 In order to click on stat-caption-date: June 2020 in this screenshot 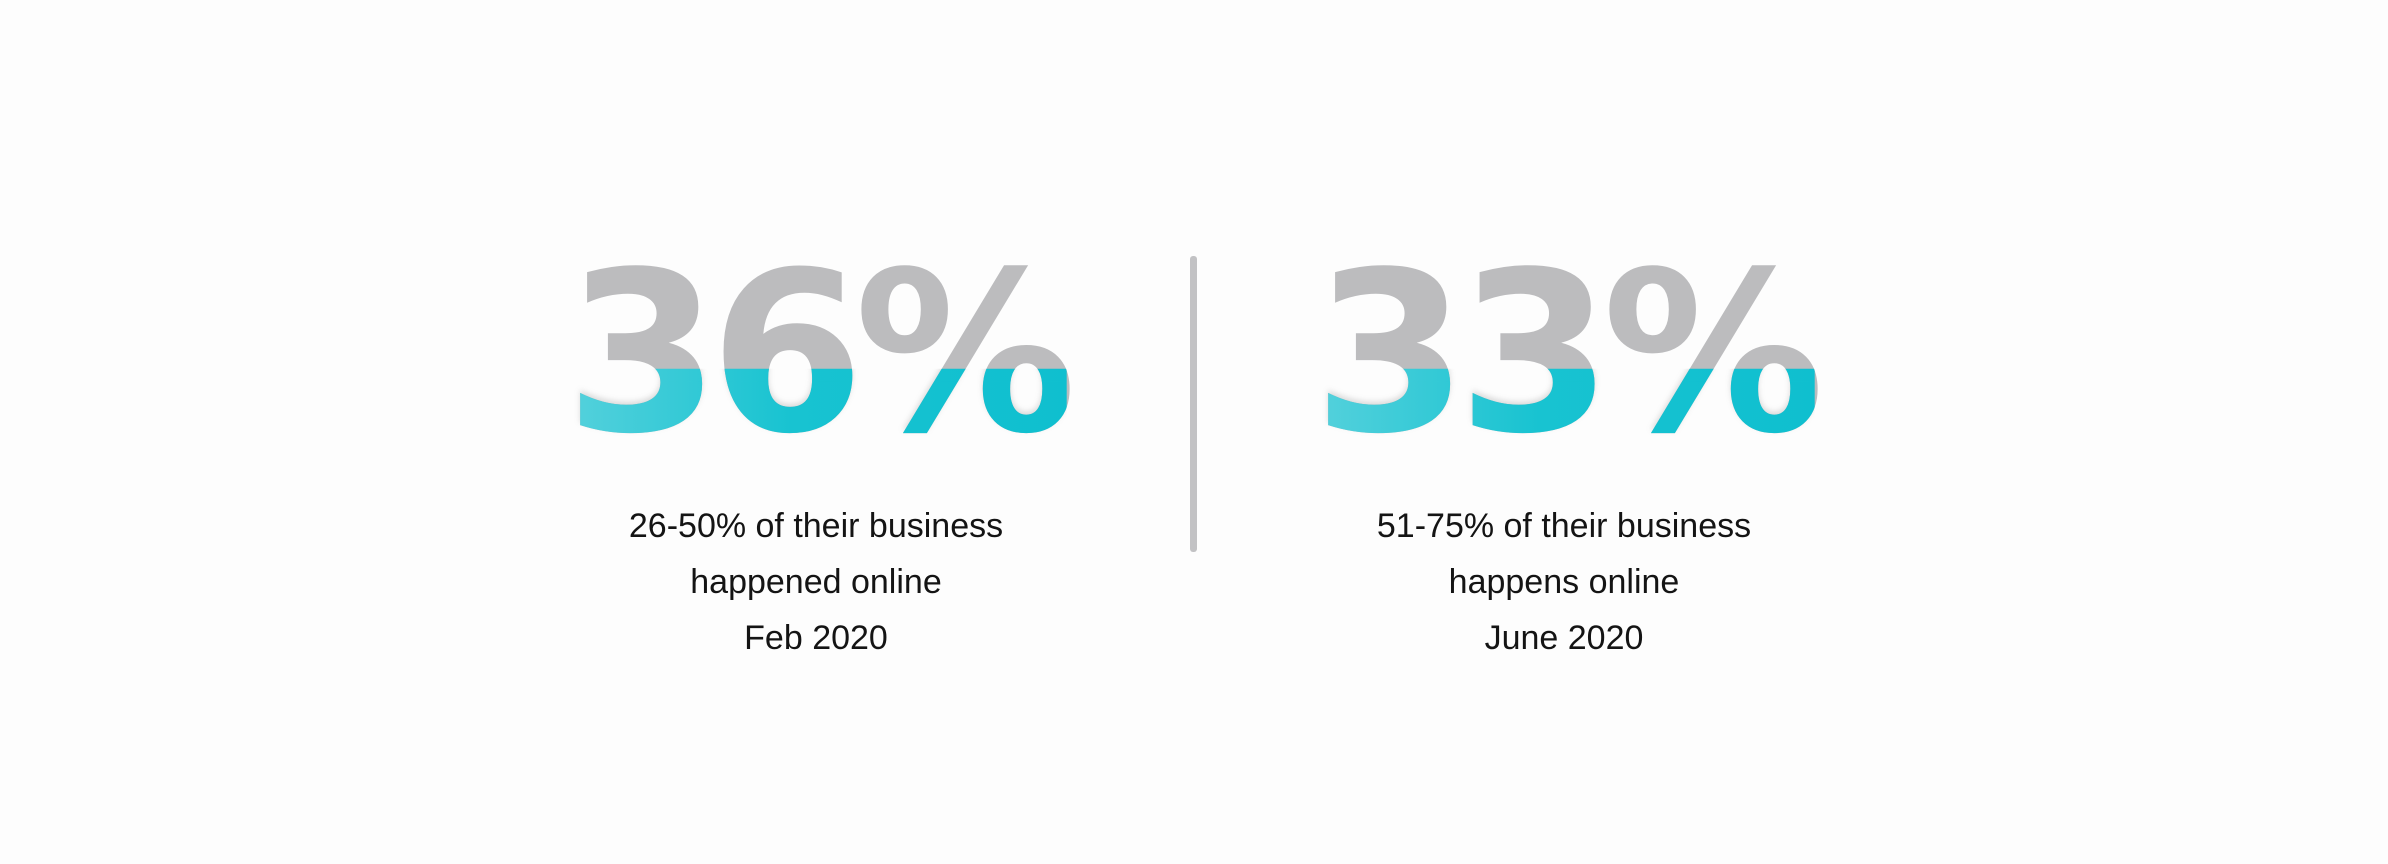, I will do `click(1564, 638)`.